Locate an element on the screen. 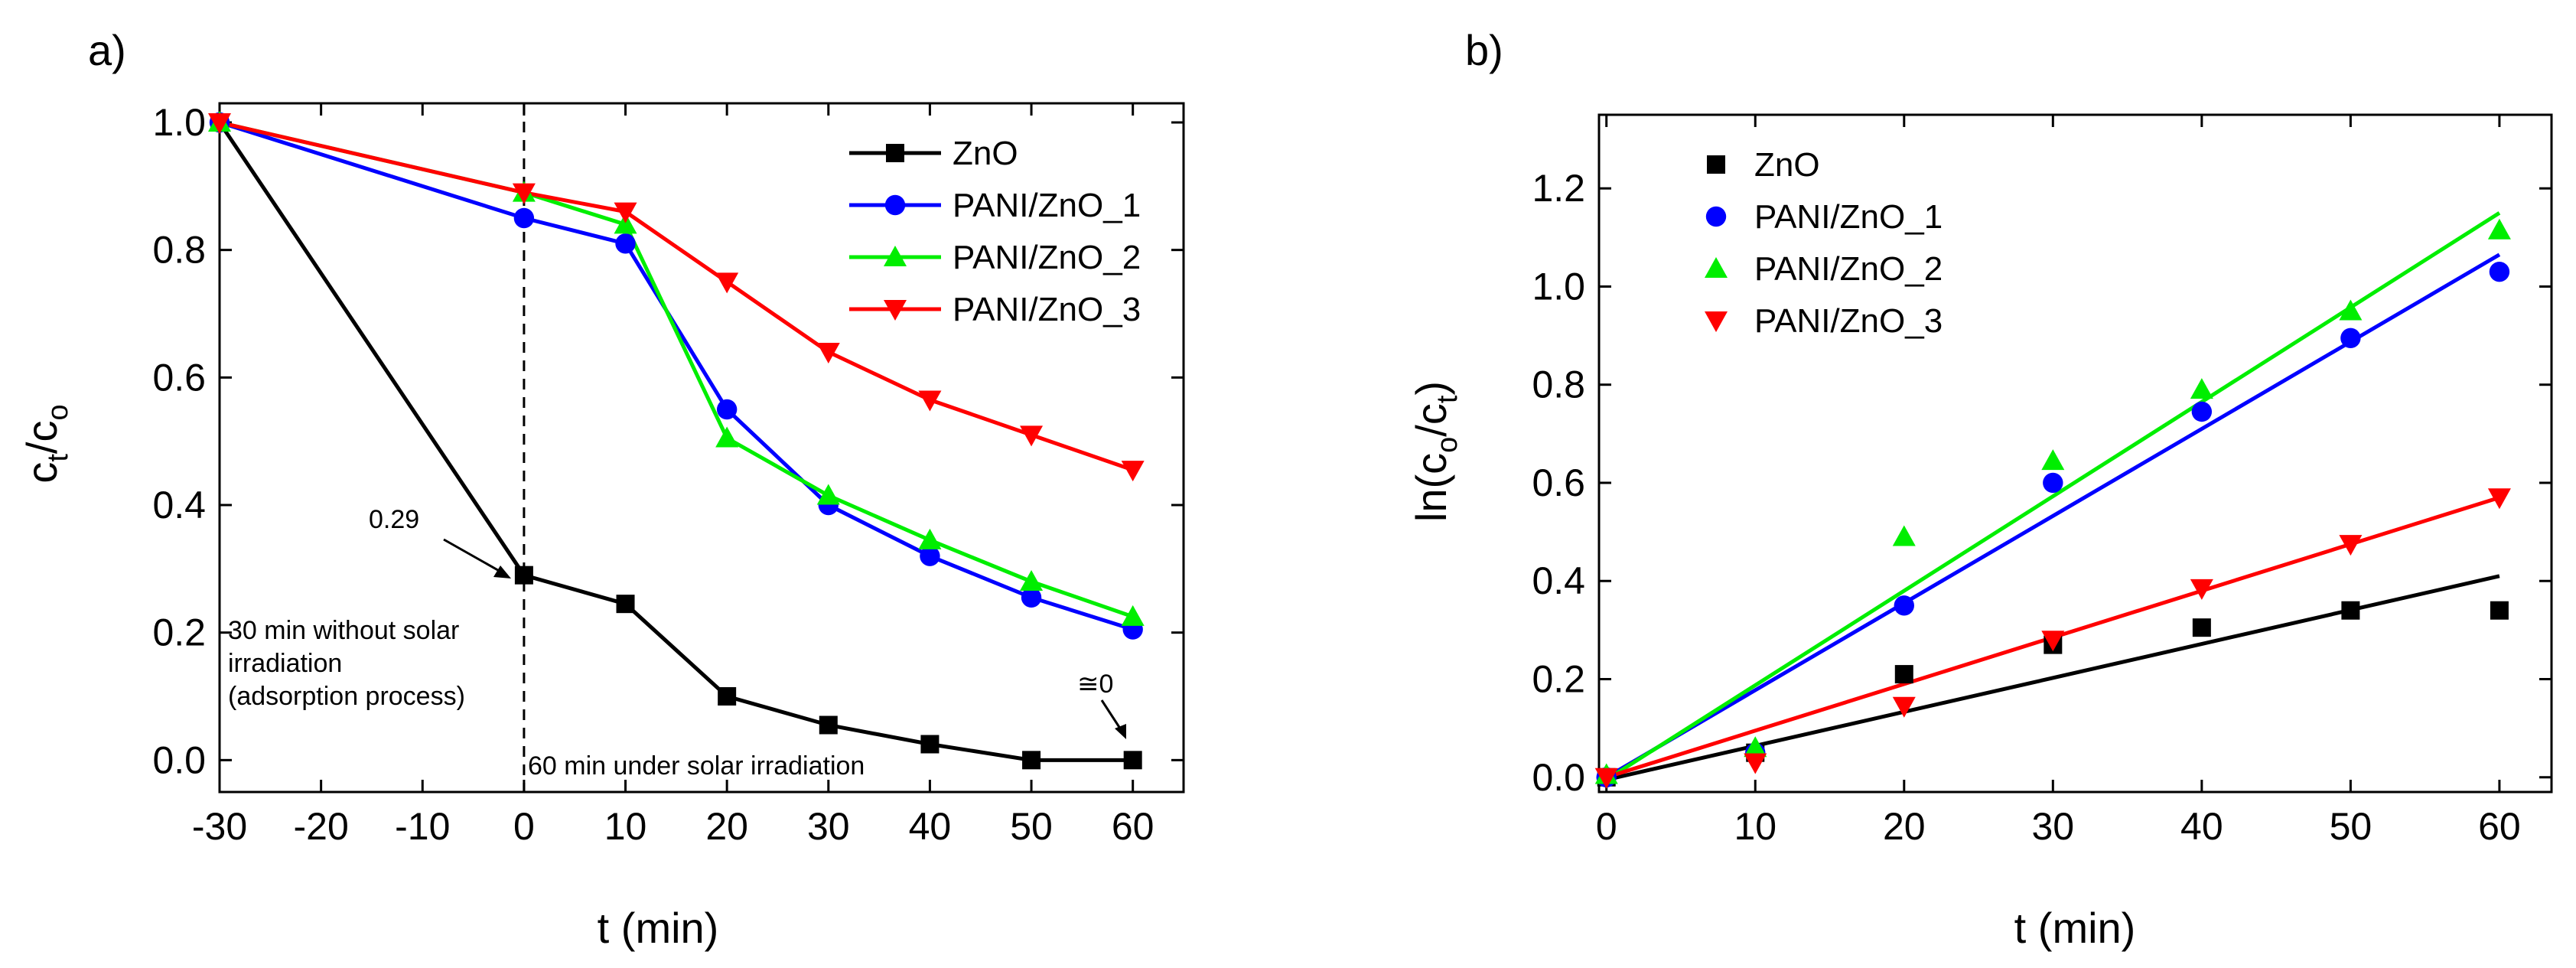 The width and height of the screenshot is (2576, 968). annotation-light: 60 min under solar irradiation is located at coordinates (696, 766).